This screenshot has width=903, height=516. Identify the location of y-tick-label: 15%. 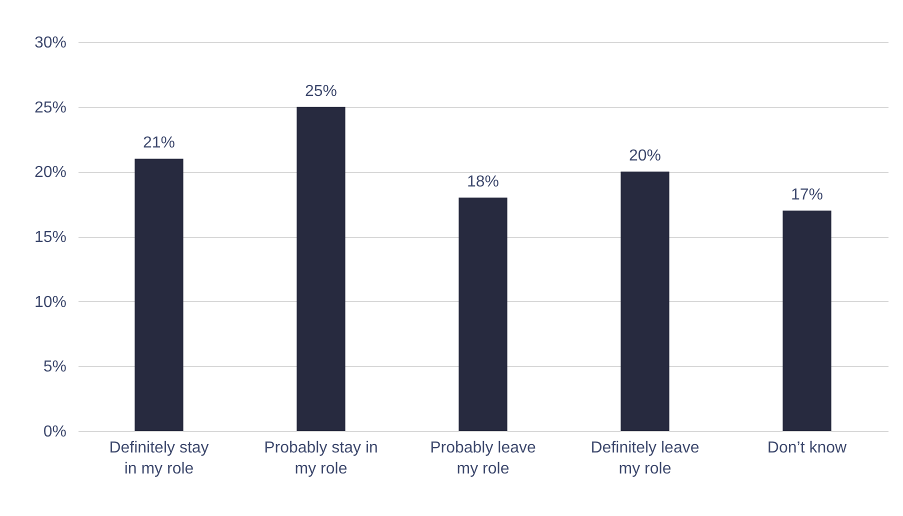
(50, 237).